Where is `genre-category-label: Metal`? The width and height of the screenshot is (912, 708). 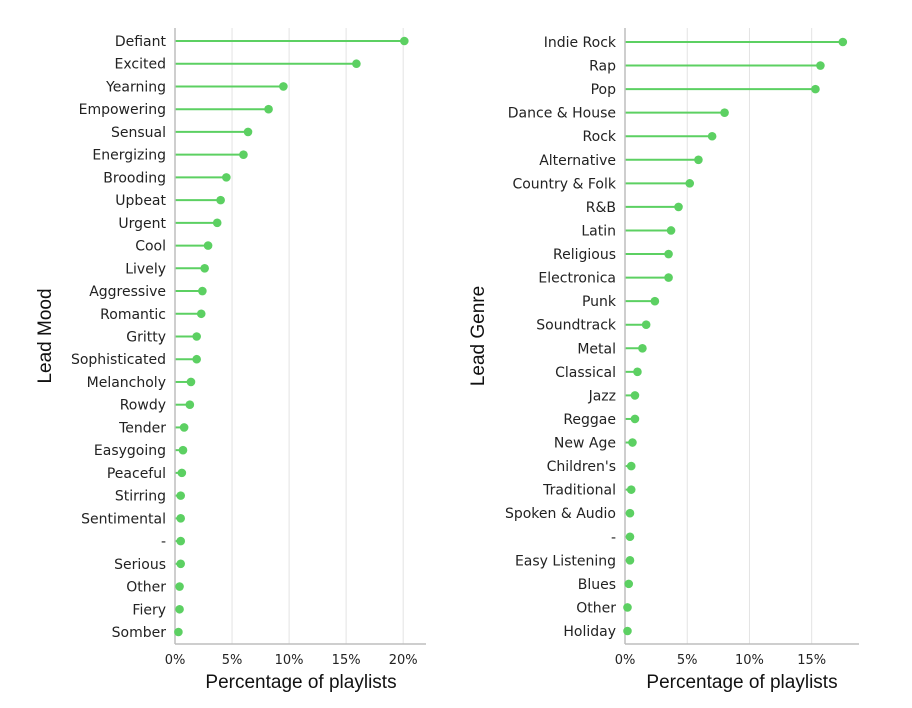
genre-category-label: Metal is located at coordinates (596, 349).